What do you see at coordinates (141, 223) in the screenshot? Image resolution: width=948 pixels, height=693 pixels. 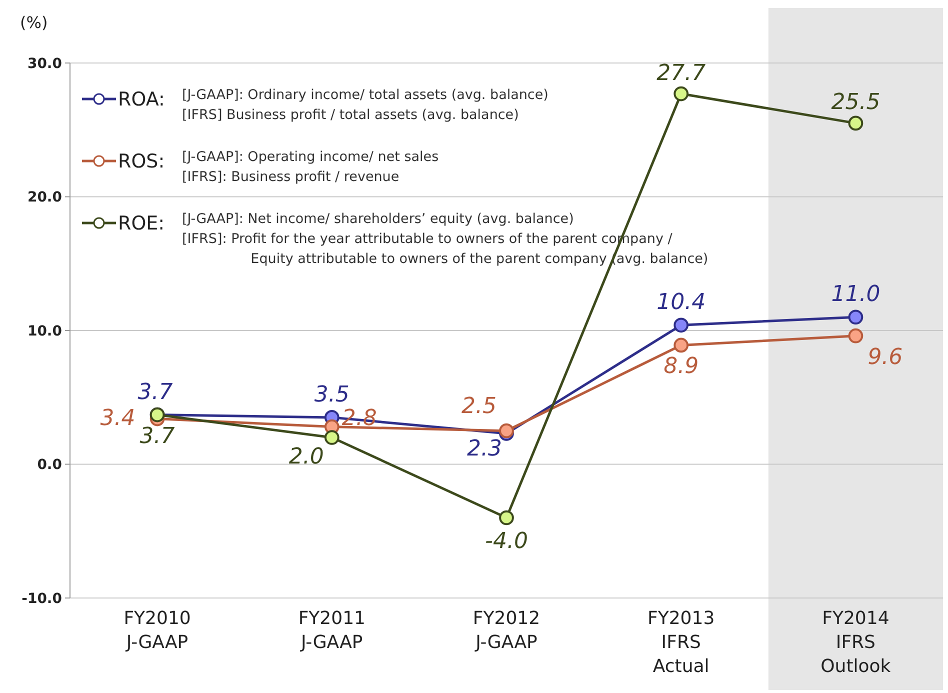 I see `legend-label: ROE:` at bounding box center [141, 223].